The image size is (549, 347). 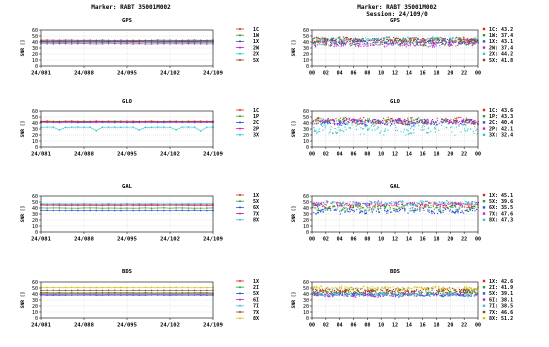 What do you see at coordinates (256, 282) in the screenshot?
I see `bds-daily-legend-label: 1X` at bounding box center [256, 282].